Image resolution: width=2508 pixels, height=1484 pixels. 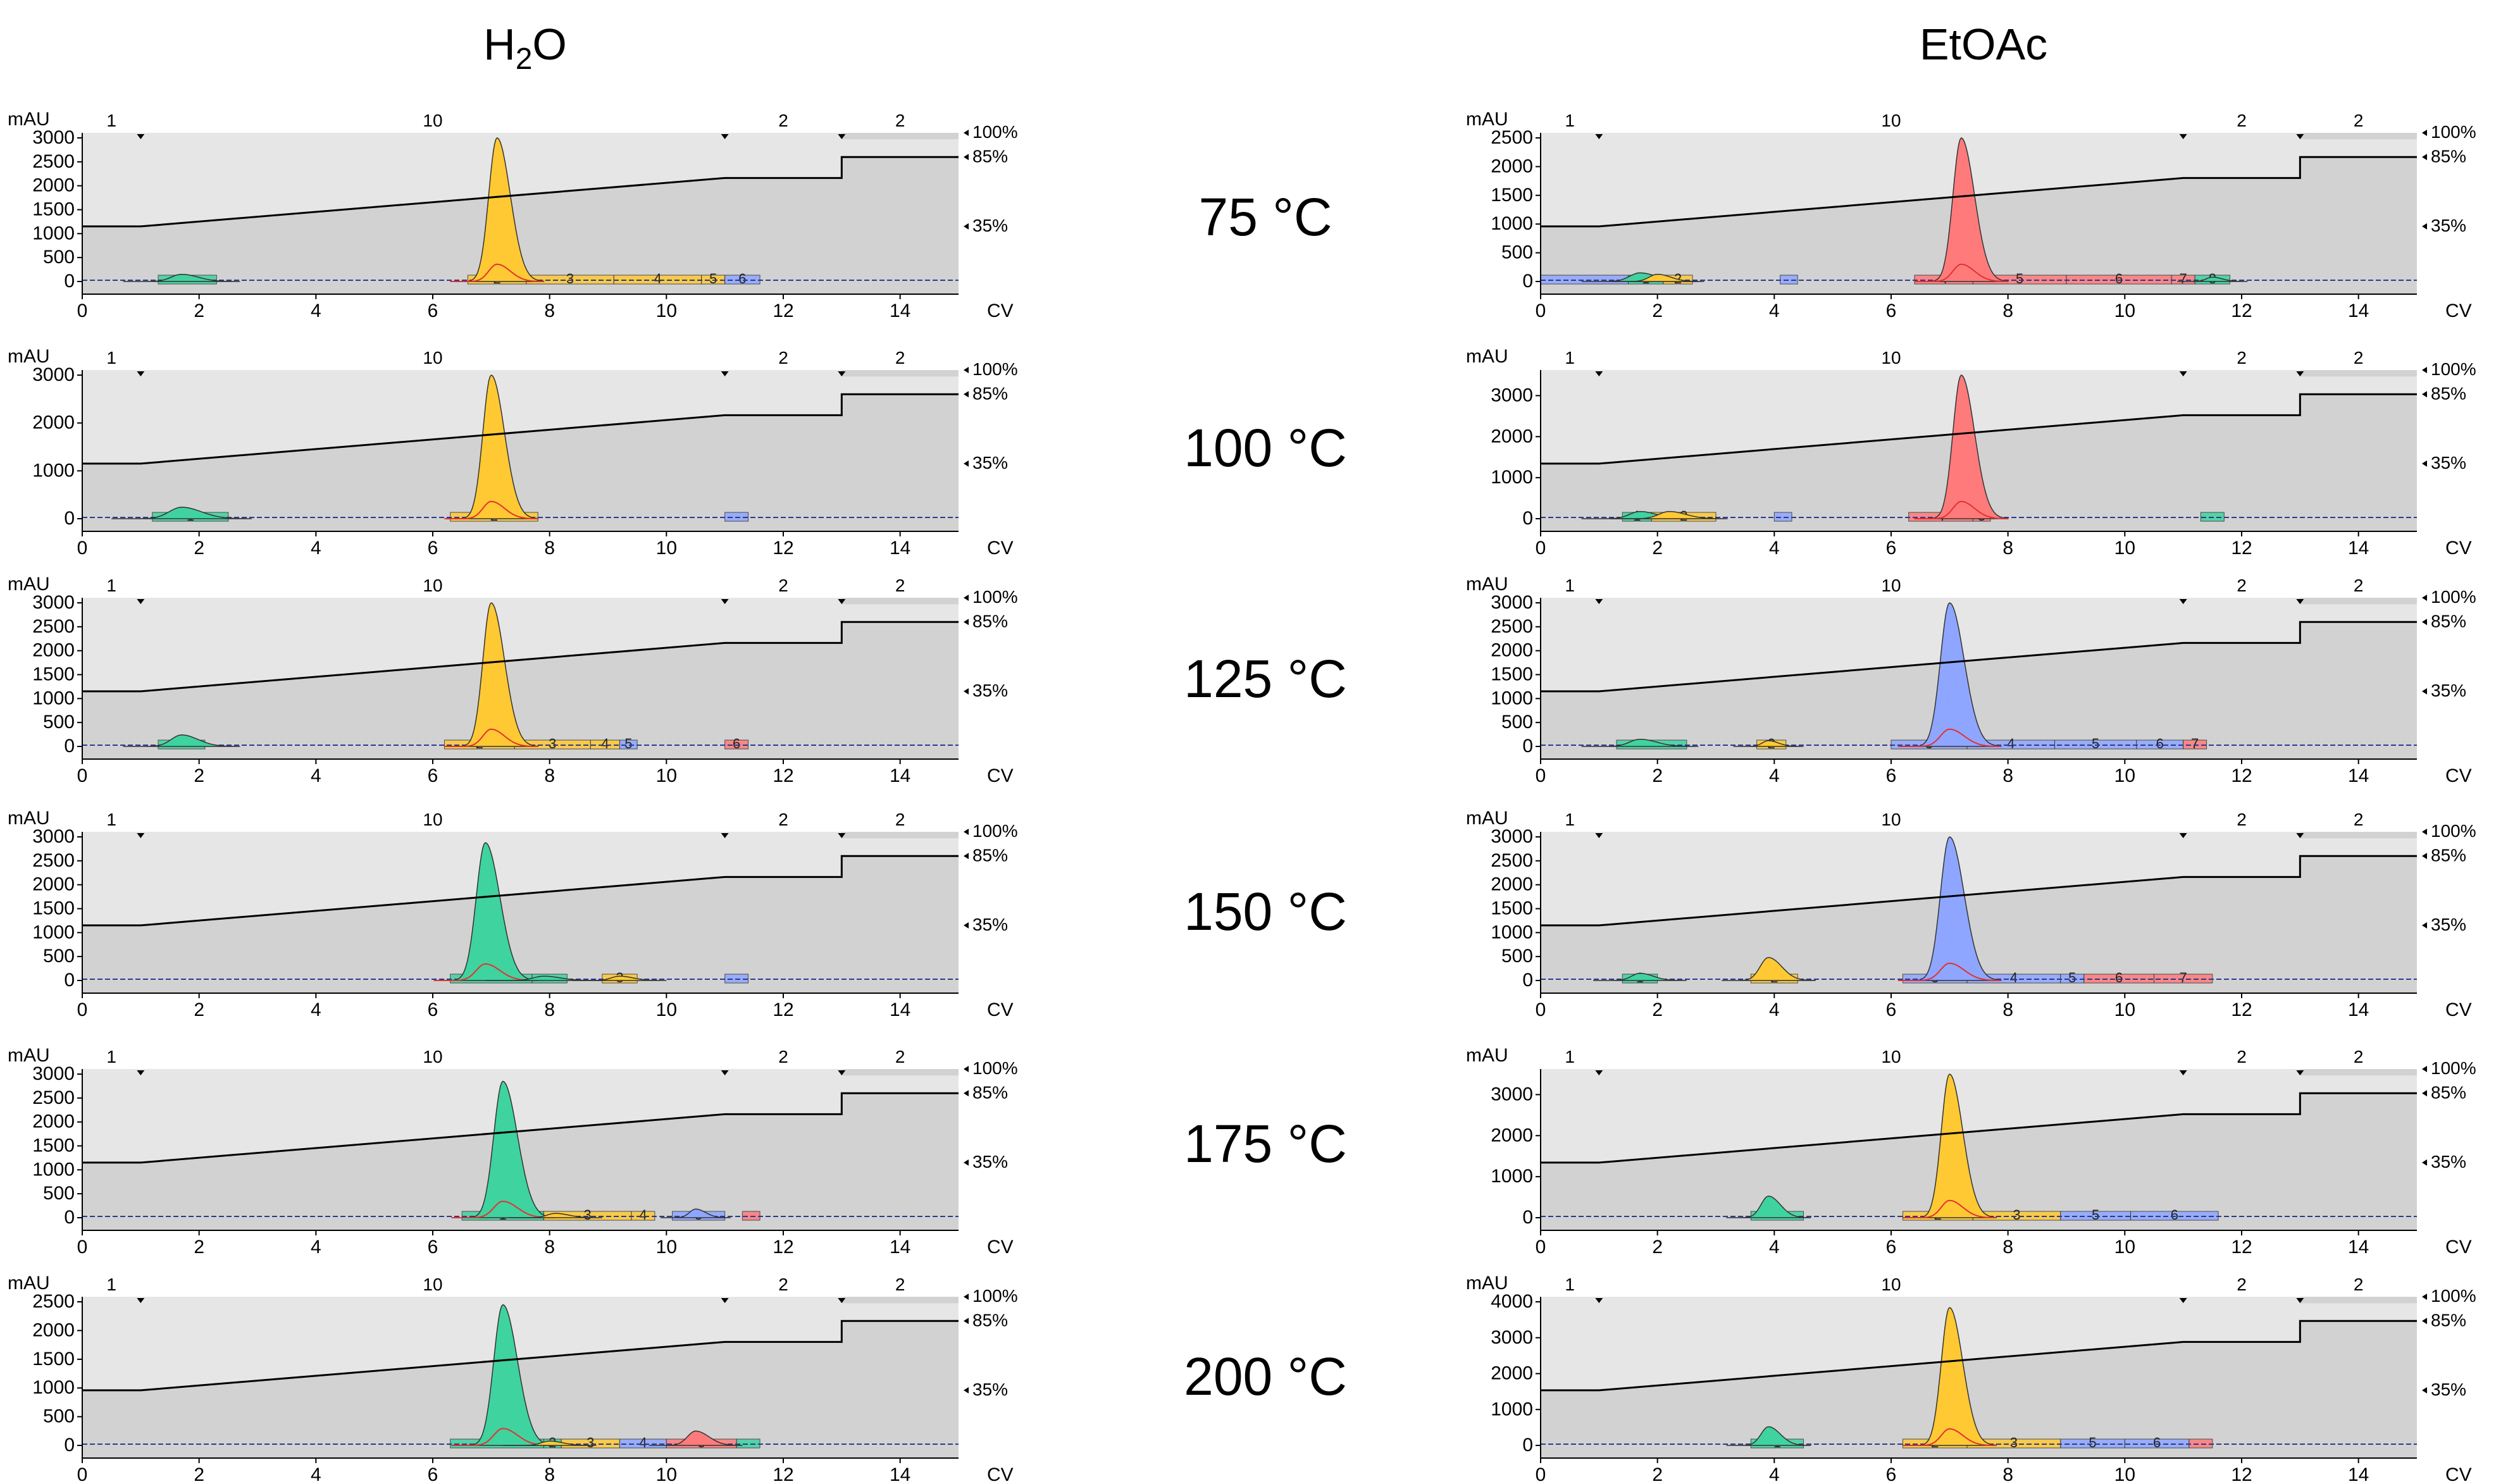 What do you see at coordinates (1891, 1247) in the screenshot?
I see `x-tick-label: 6` at bounding box center [1891, 1247].